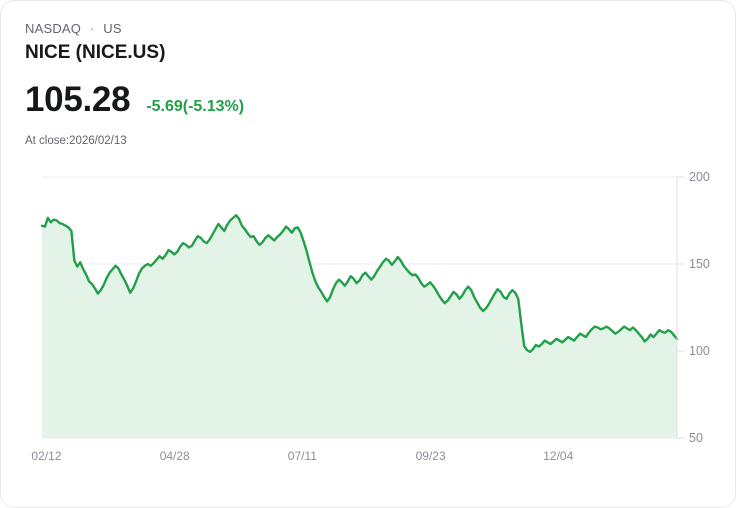 The image size is (736, 508). What do you see at coordinates (699, 177) in the screenshot?
I see `y-axis-tick-label: 200` at bounding box center [699, 177].